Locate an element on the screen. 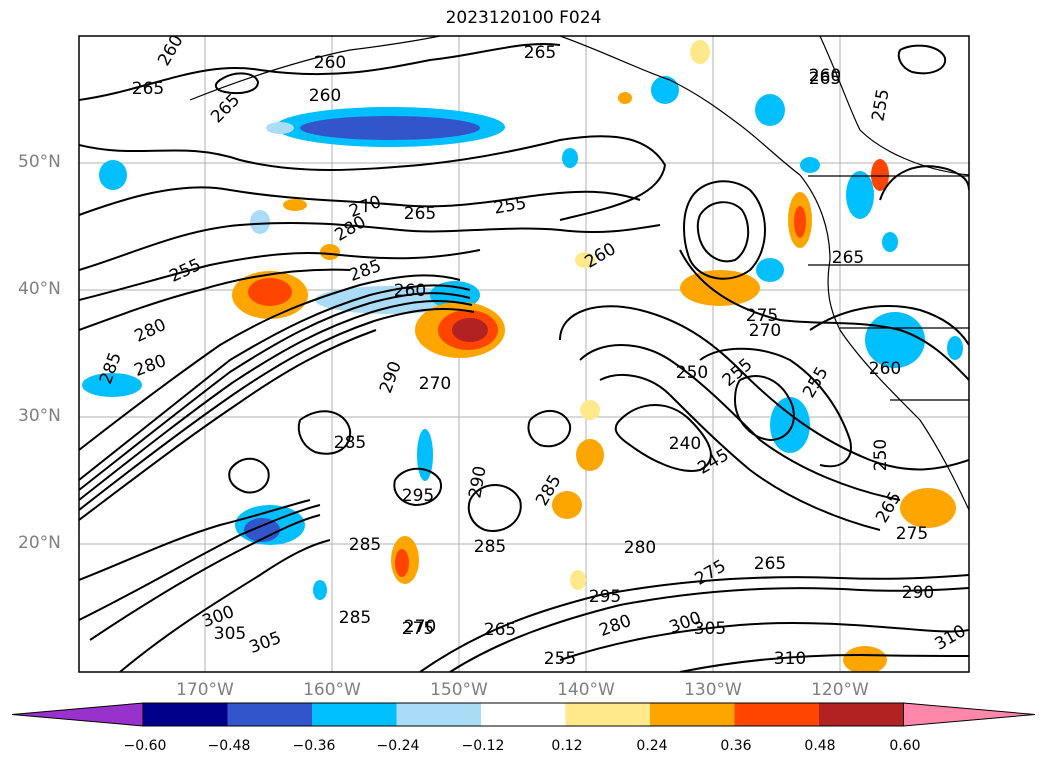  colorbar-tick-label: −0.48 is located at coordinates (229, 746).